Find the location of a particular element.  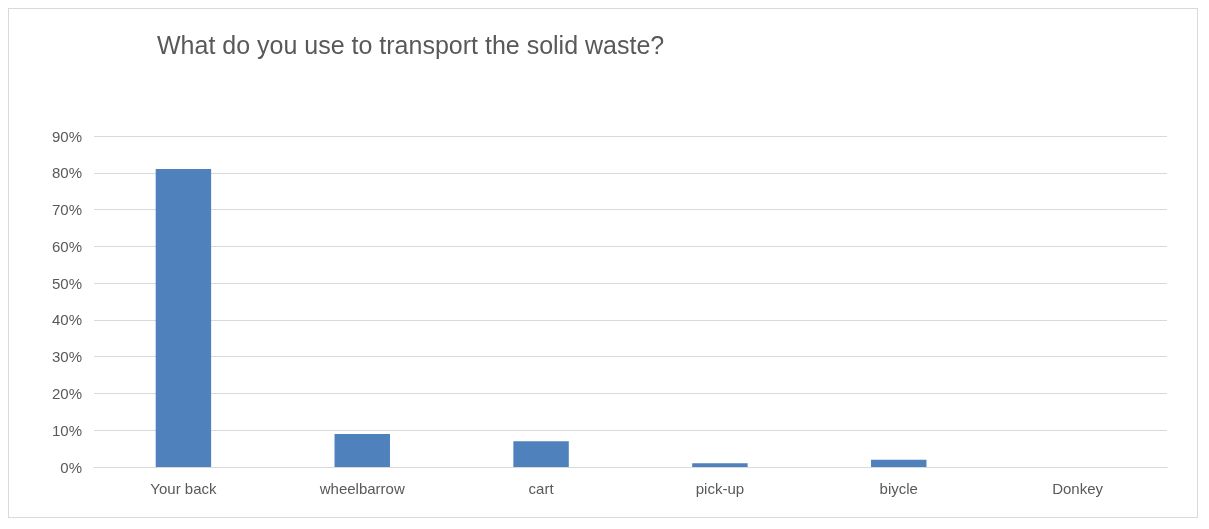

x-tick-label: Your back is located at coordinates (183, 488).